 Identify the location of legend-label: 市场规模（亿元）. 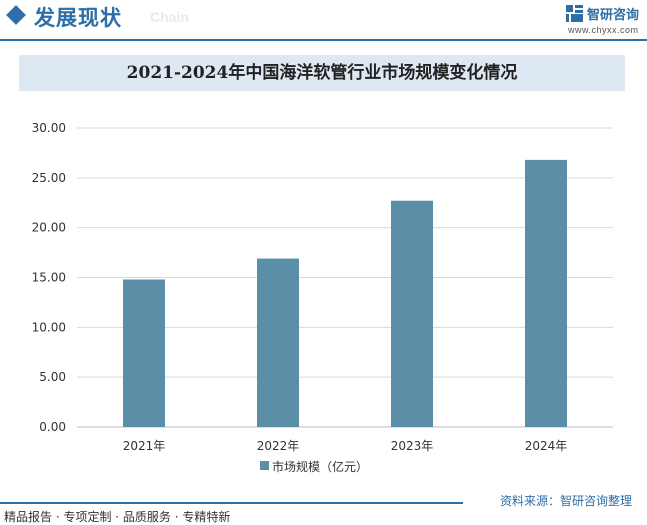
(320, 467).